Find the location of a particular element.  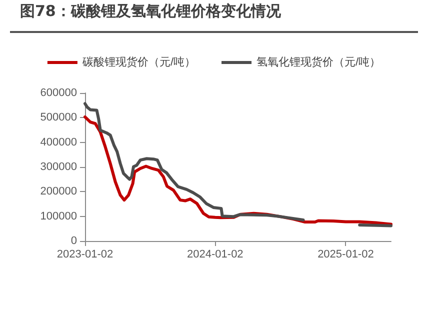

y-tick-label: 200000 is located at coordinates (58, 192).